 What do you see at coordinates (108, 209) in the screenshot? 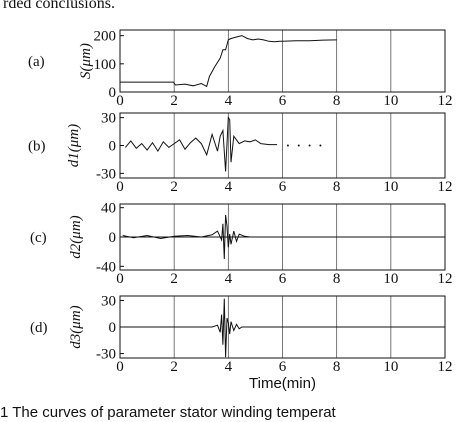
I see `y-tick-label: 40` at bounding box center [108, 209].